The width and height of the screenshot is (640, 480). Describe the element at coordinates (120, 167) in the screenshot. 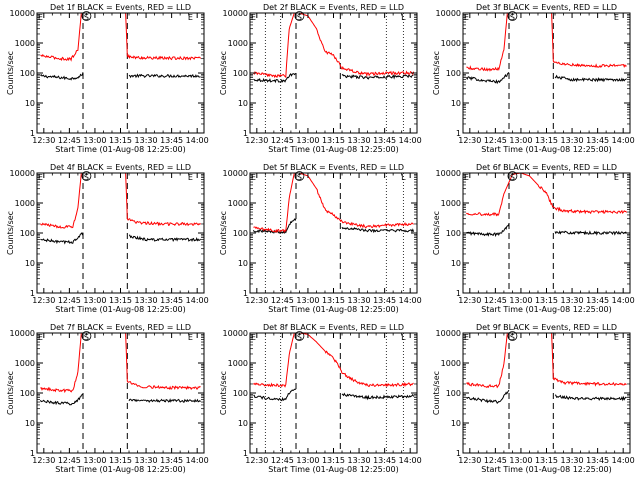

I see `chart-title: Det 4f BLACK = Events, RED = LLD` at that location.